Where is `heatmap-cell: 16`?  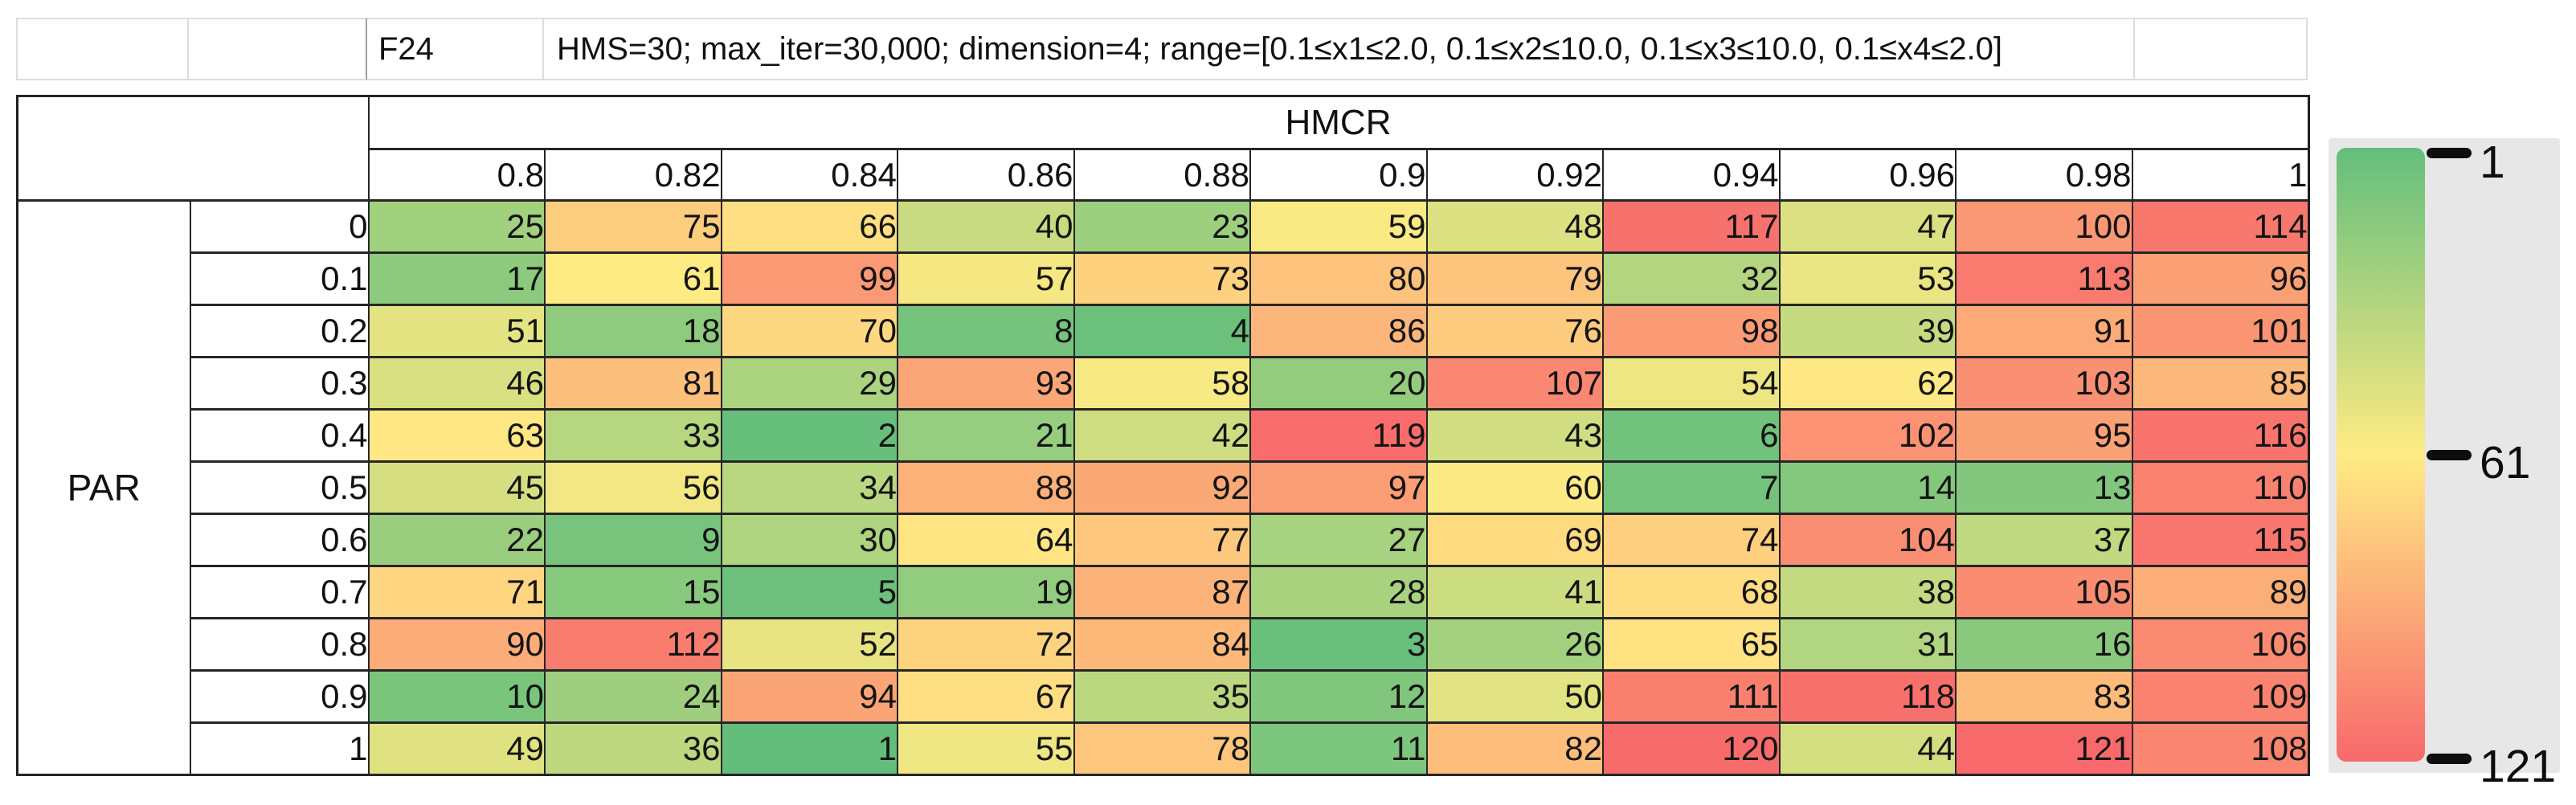 heatmap-cell: 16 is located at coordinates (2044, 644).